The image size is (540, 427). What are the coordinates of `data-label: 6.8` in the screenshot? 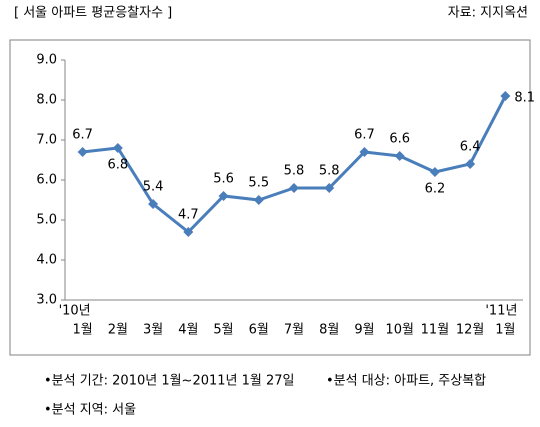 It's located at (118, 165).